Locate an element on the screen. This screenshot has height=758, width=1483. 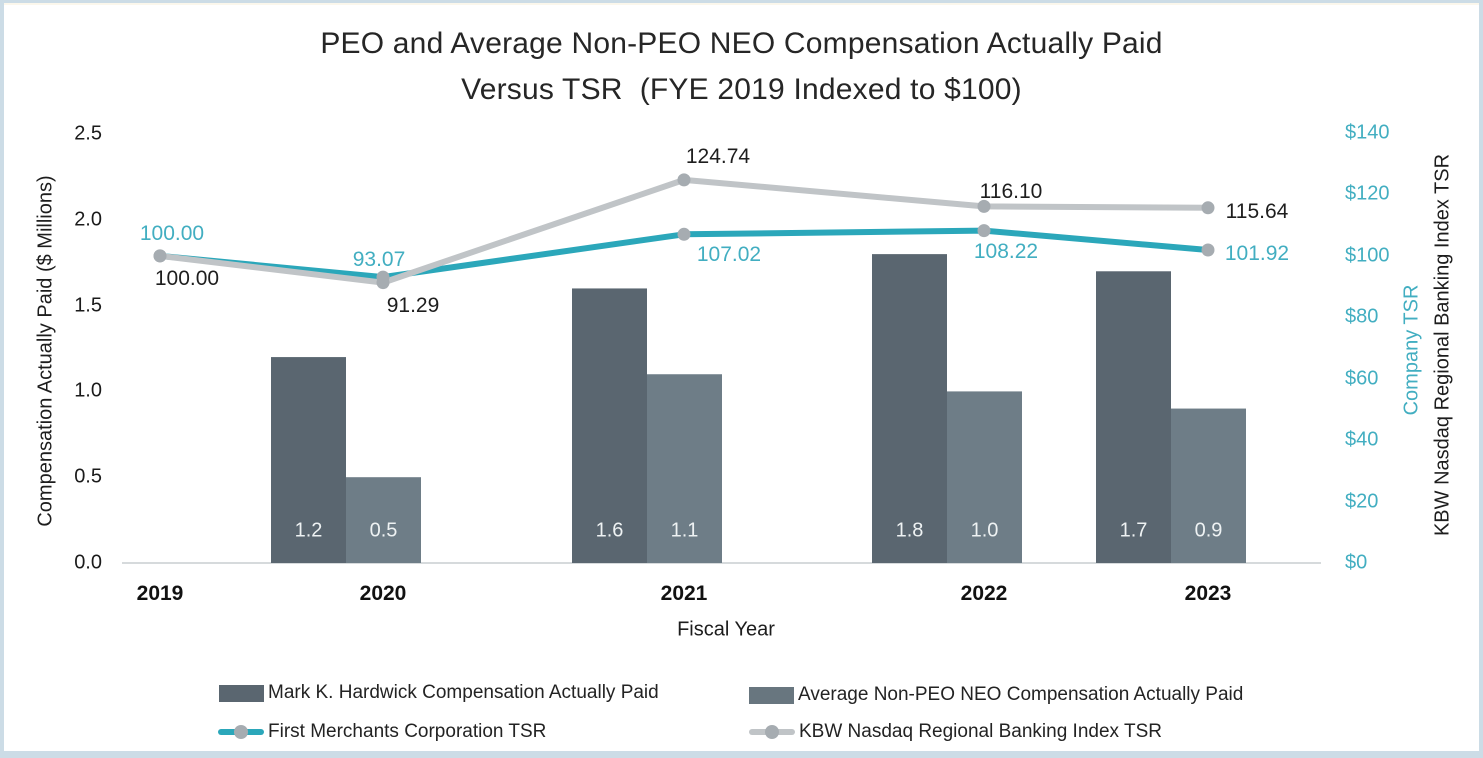
legend-swatch-kbw-index-line is located at coordinates (772, 732).